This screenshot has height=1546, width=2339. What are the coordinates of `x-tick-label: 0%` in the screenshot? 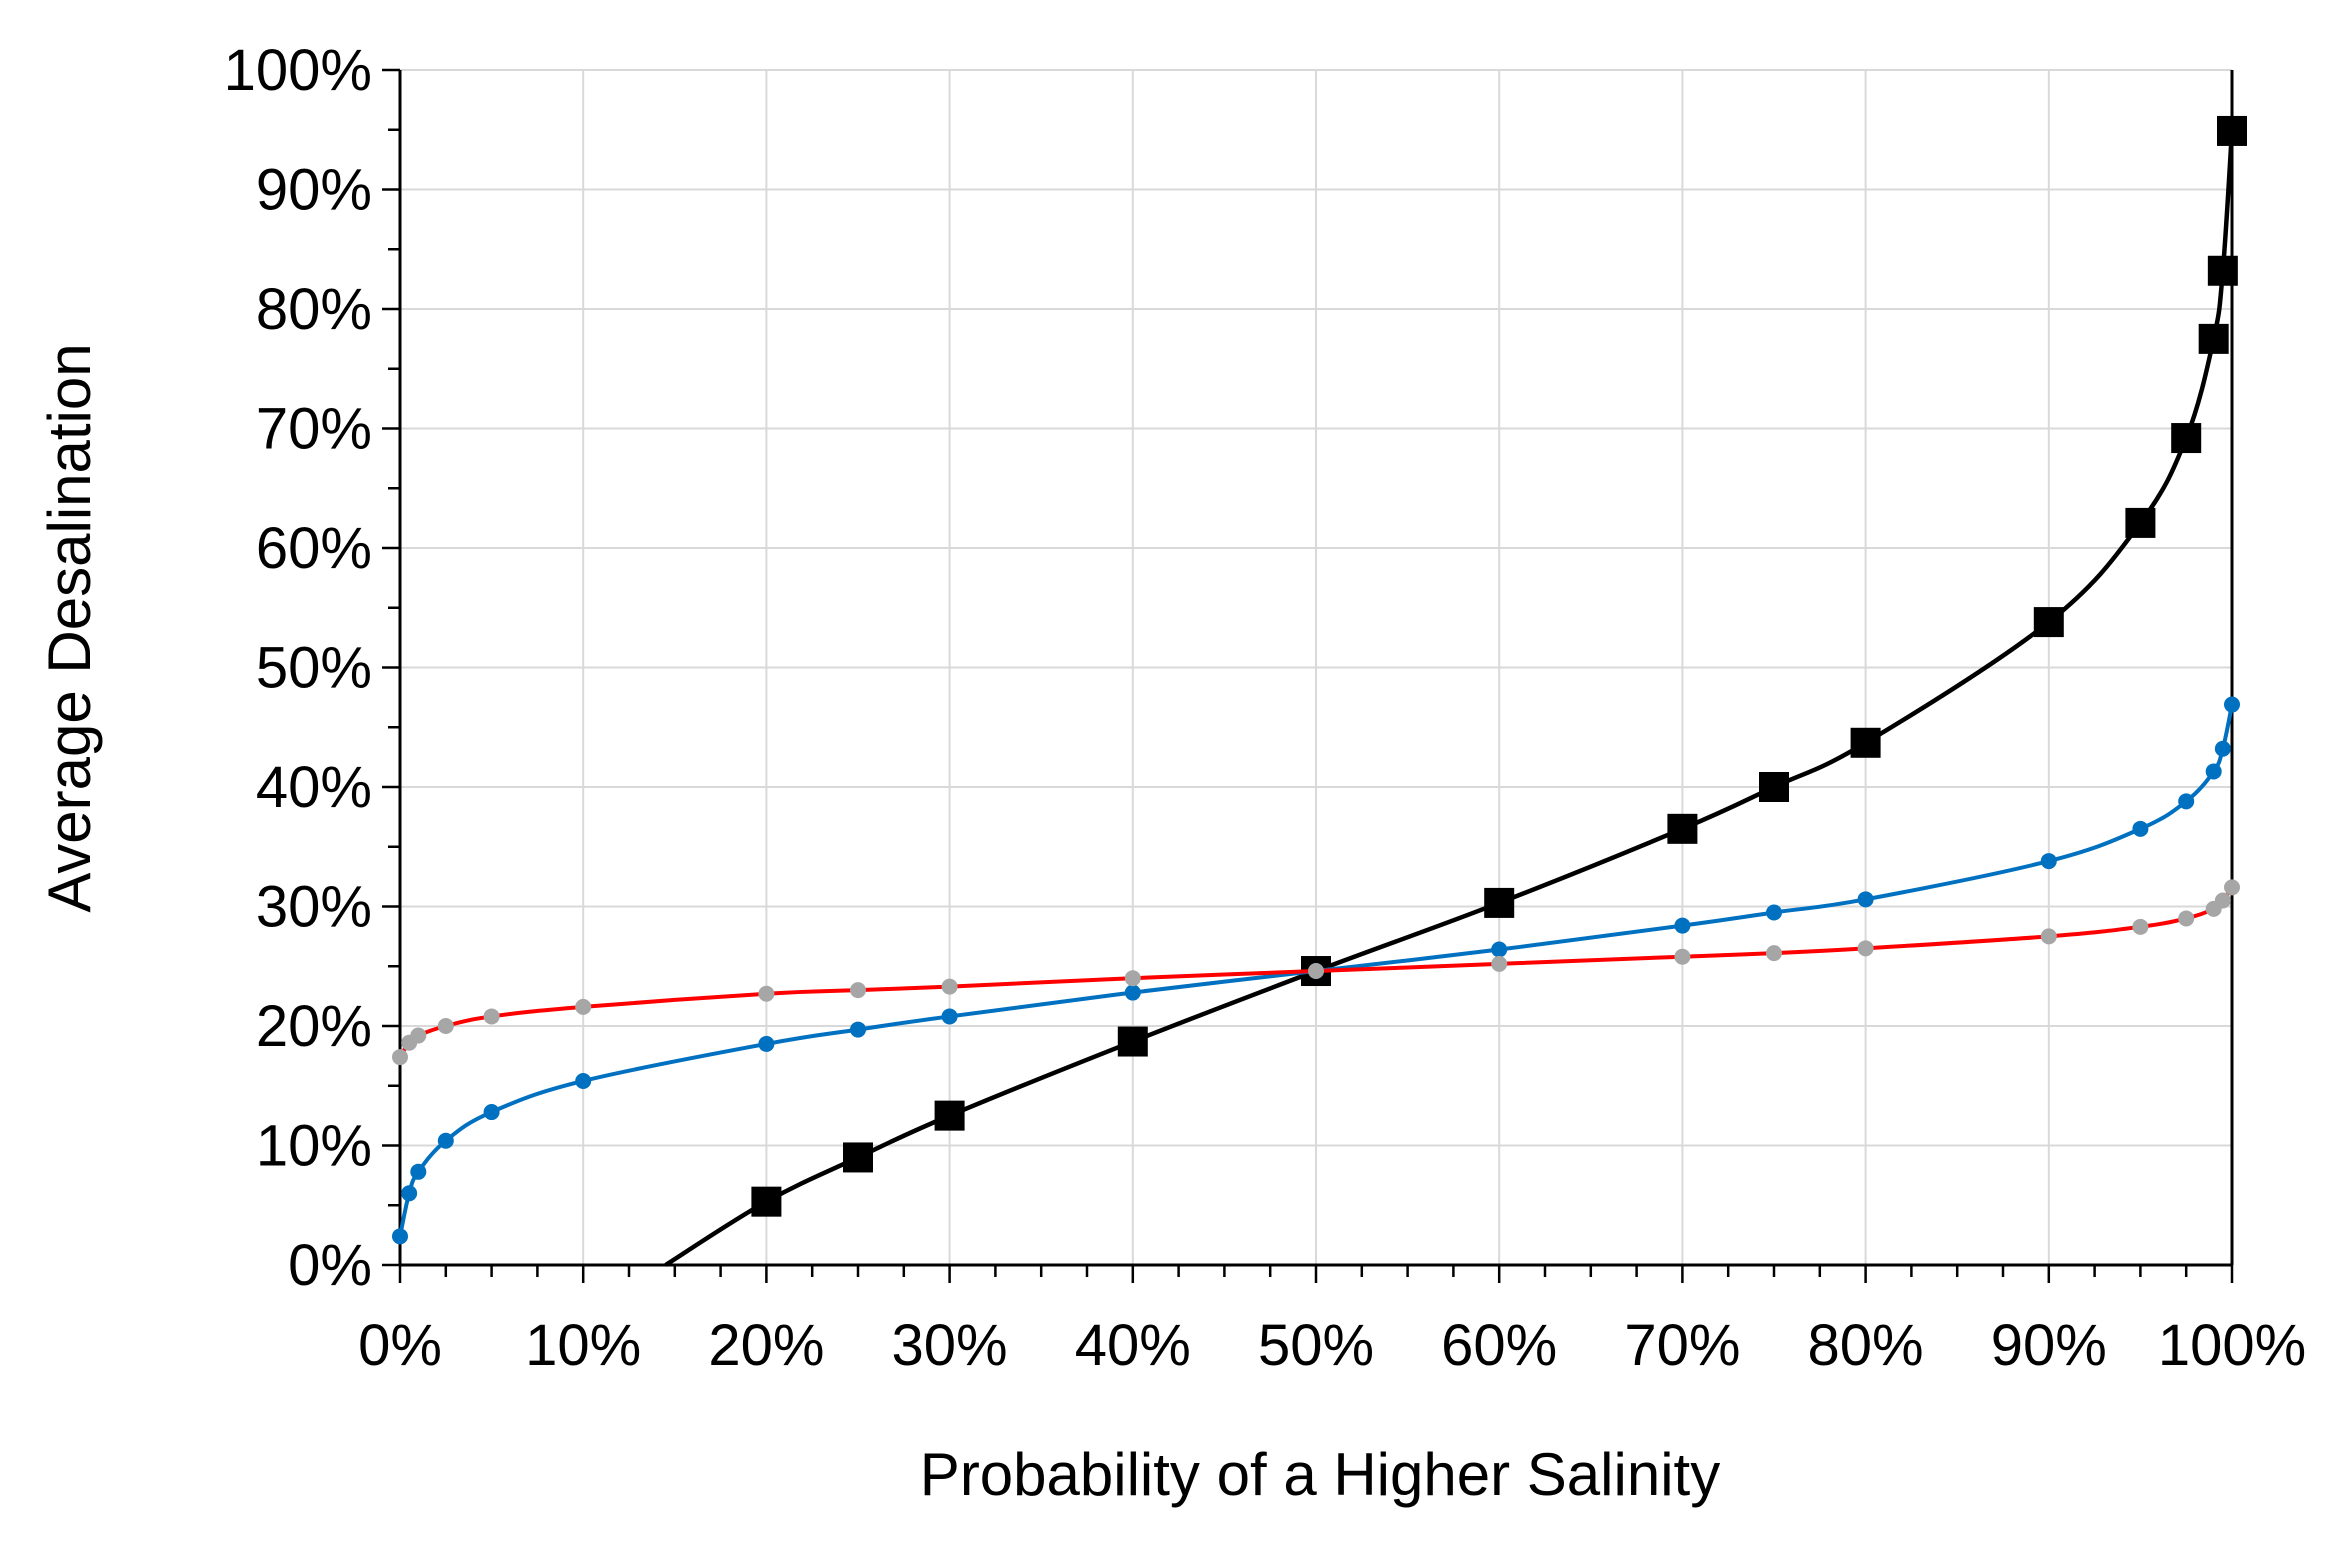 It's located at (400, 1345).